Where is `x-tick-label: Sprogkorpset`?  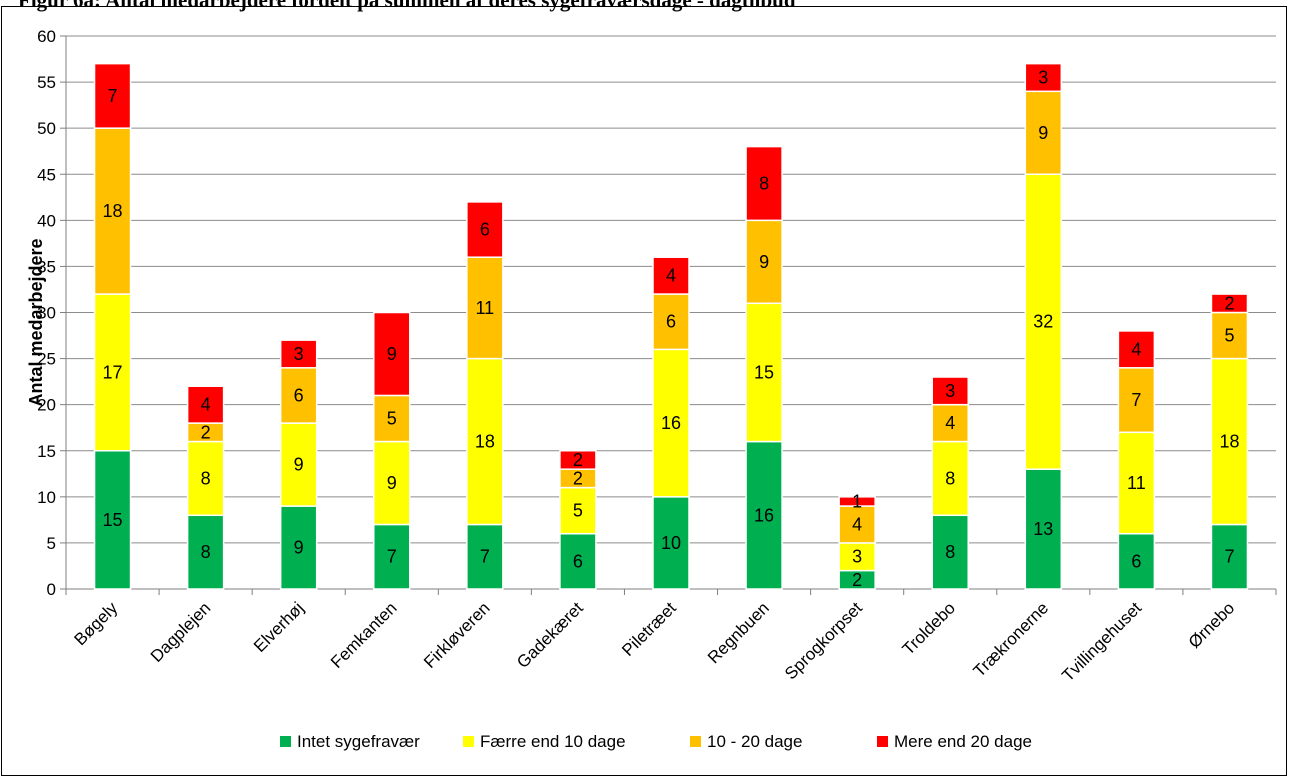 x-tick-label: Sprogkorpset is located at coordinates (823, 640).